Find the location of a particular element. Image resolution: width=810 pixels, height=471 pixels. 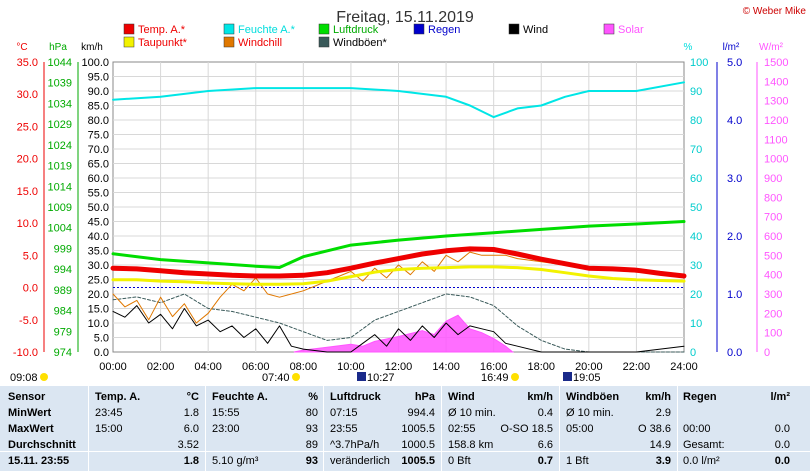

table-cell: 02:55 is located at coordinates (462, 429).